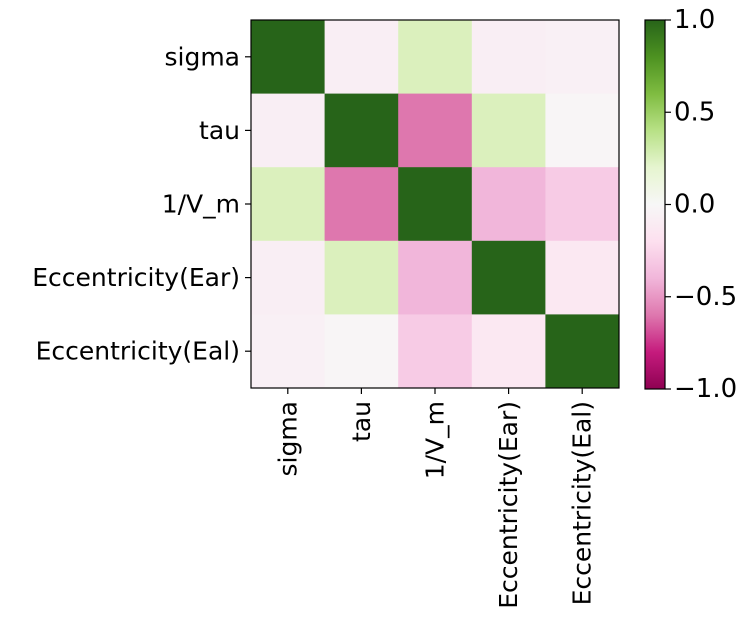  I want to click on row-label: sigma, so click(202, 56).